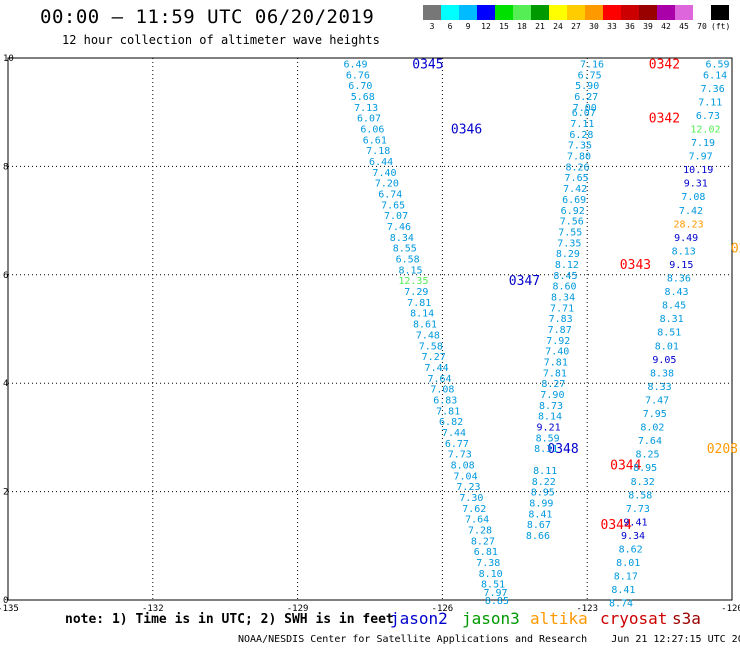 The height and width of the screenshot is (650, 740). Describe the element at coordinates (577, 167) in the screenshot. I see `wave-height-label: 8.26` at that location.